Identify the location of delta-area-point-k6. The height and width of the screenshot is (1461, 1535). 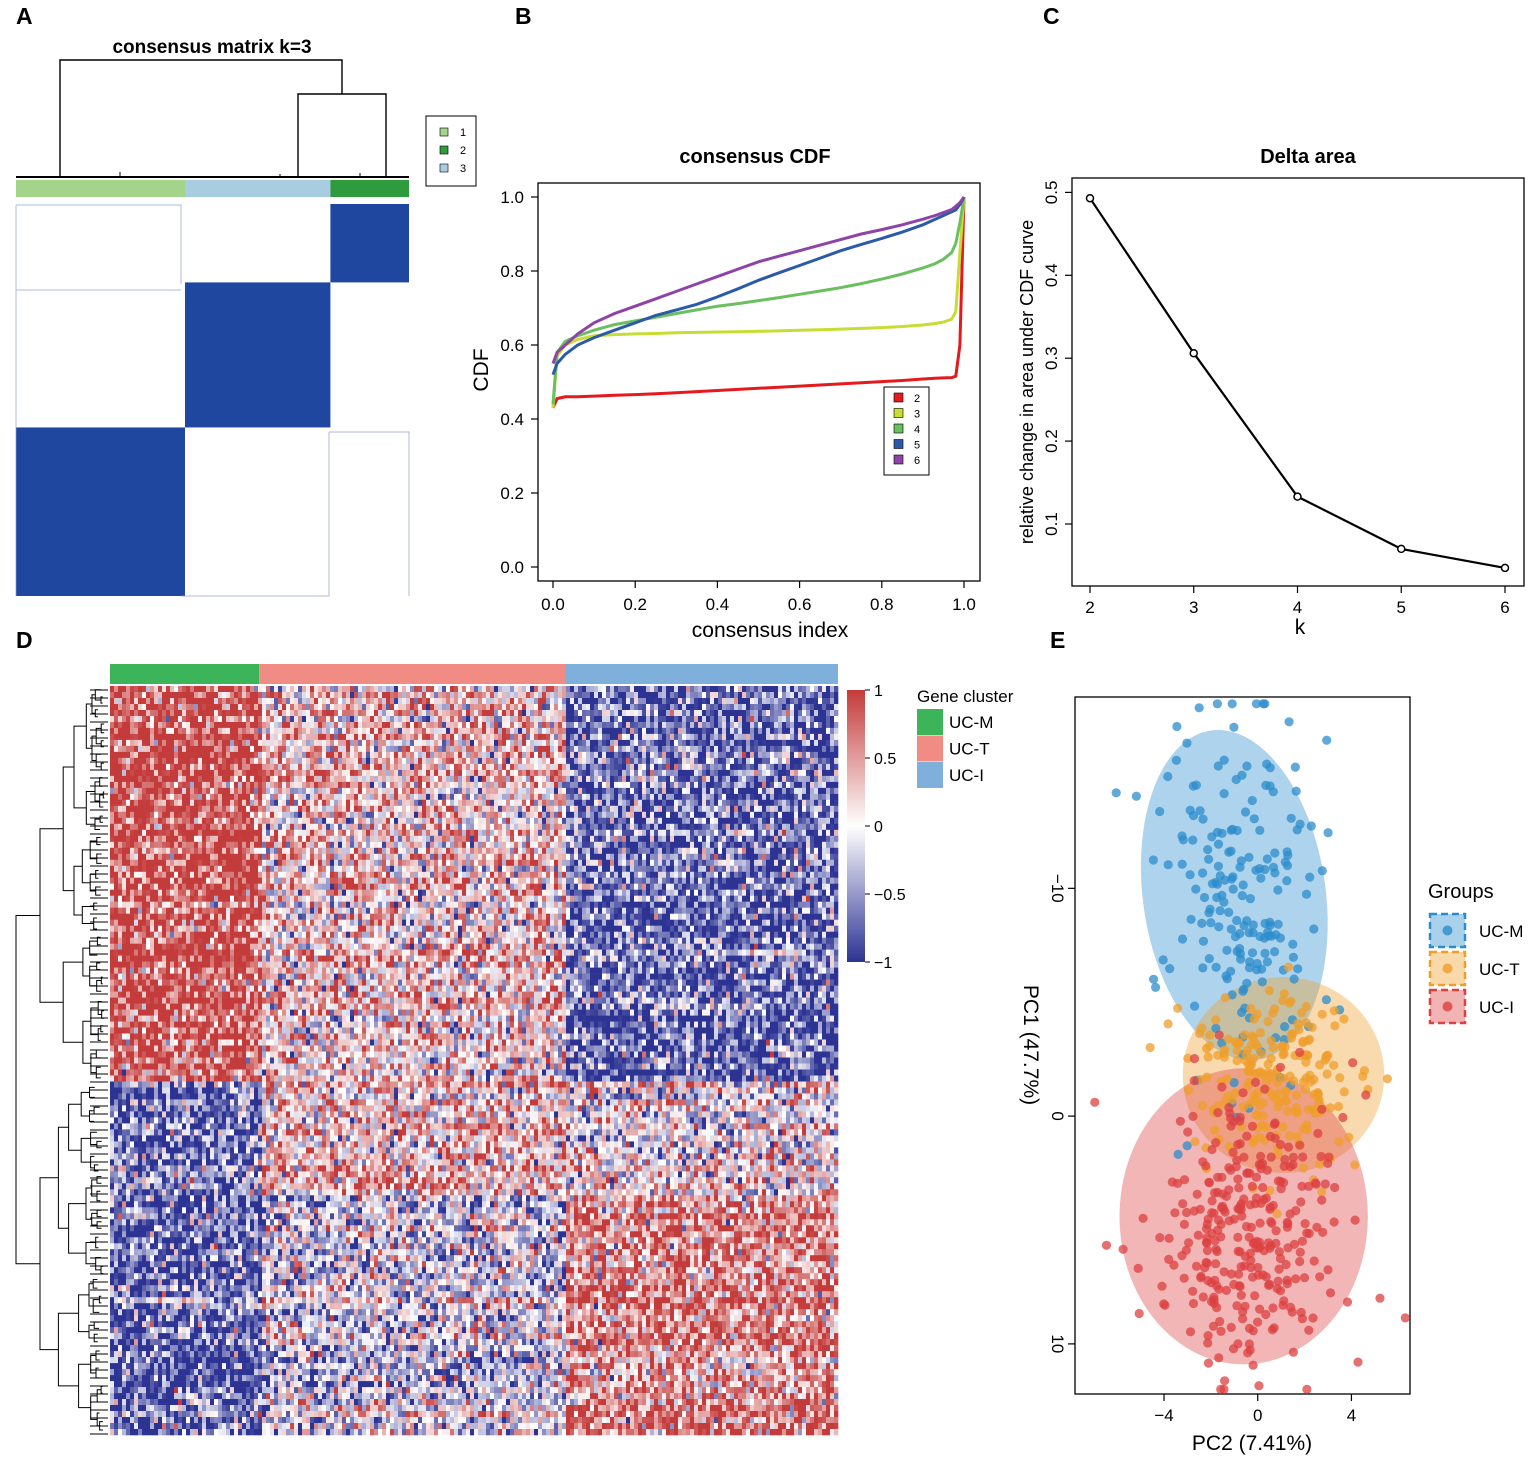
(1505, 568).